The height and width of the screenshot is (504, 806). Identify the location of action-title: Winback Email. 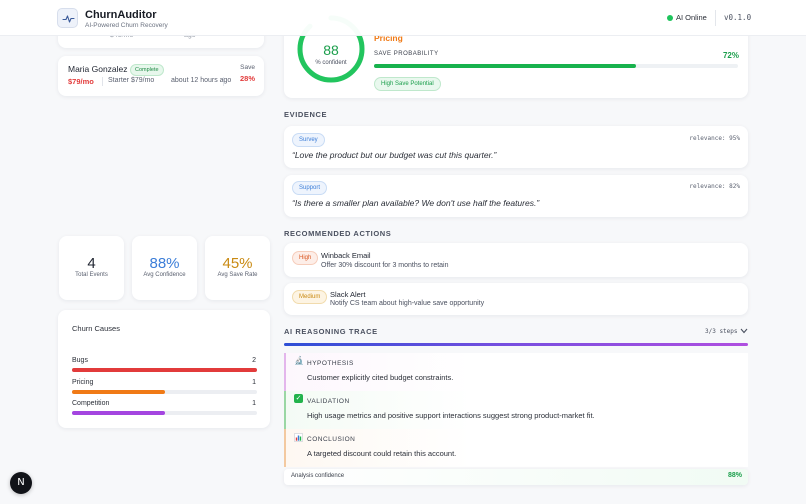
(346, 255).